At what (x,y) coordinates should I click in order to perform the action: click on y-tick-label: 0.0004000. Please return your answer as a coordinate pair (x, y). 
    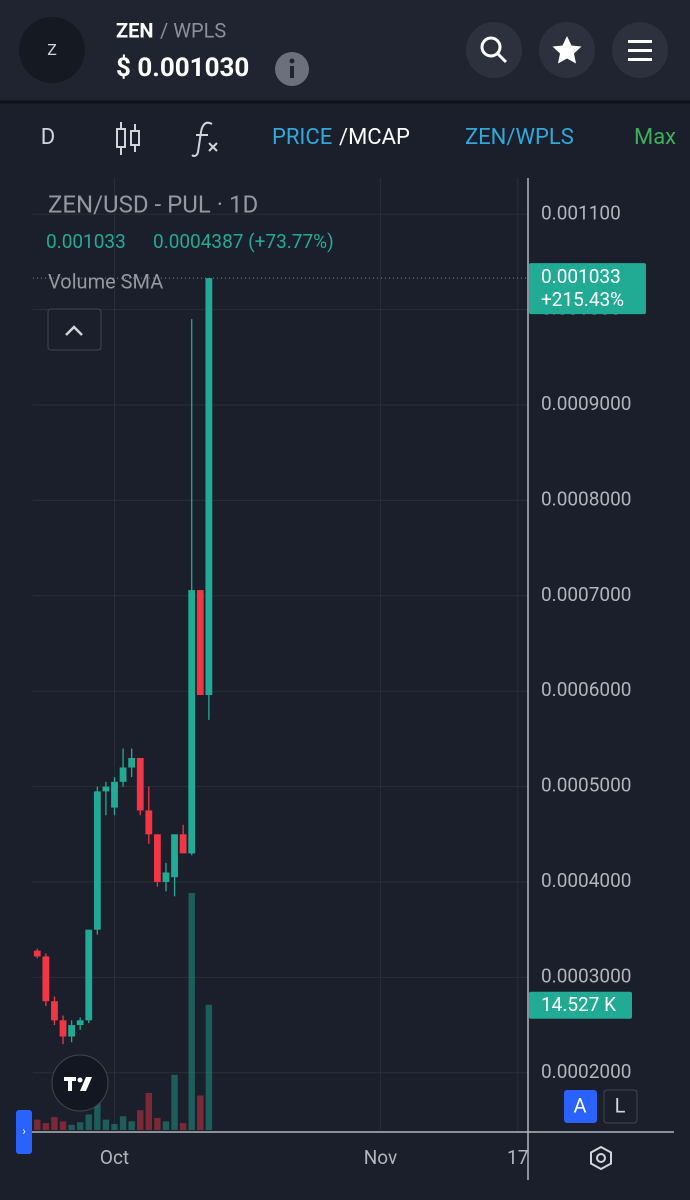
    Looking at the image, I should click on (586, 880).